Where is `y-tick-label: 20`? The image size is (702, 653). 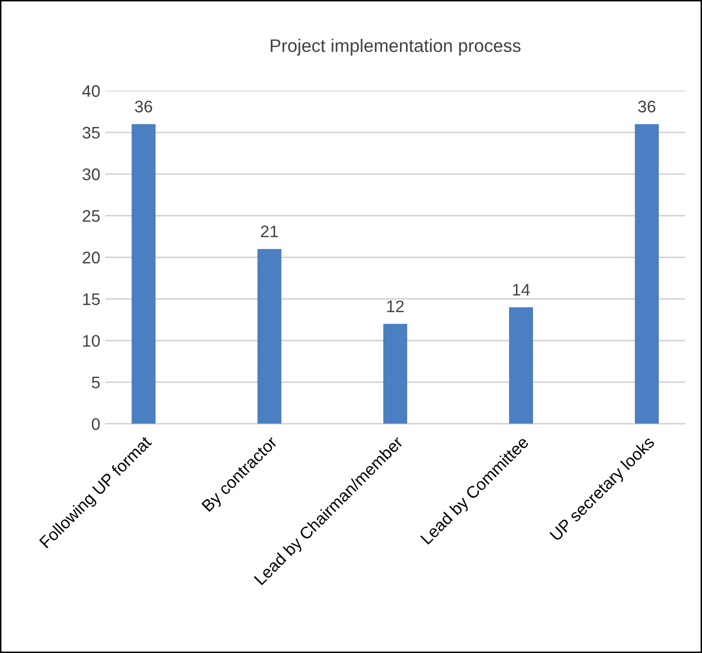
y-tick-label: 20 is located at coordinates (91, 258).